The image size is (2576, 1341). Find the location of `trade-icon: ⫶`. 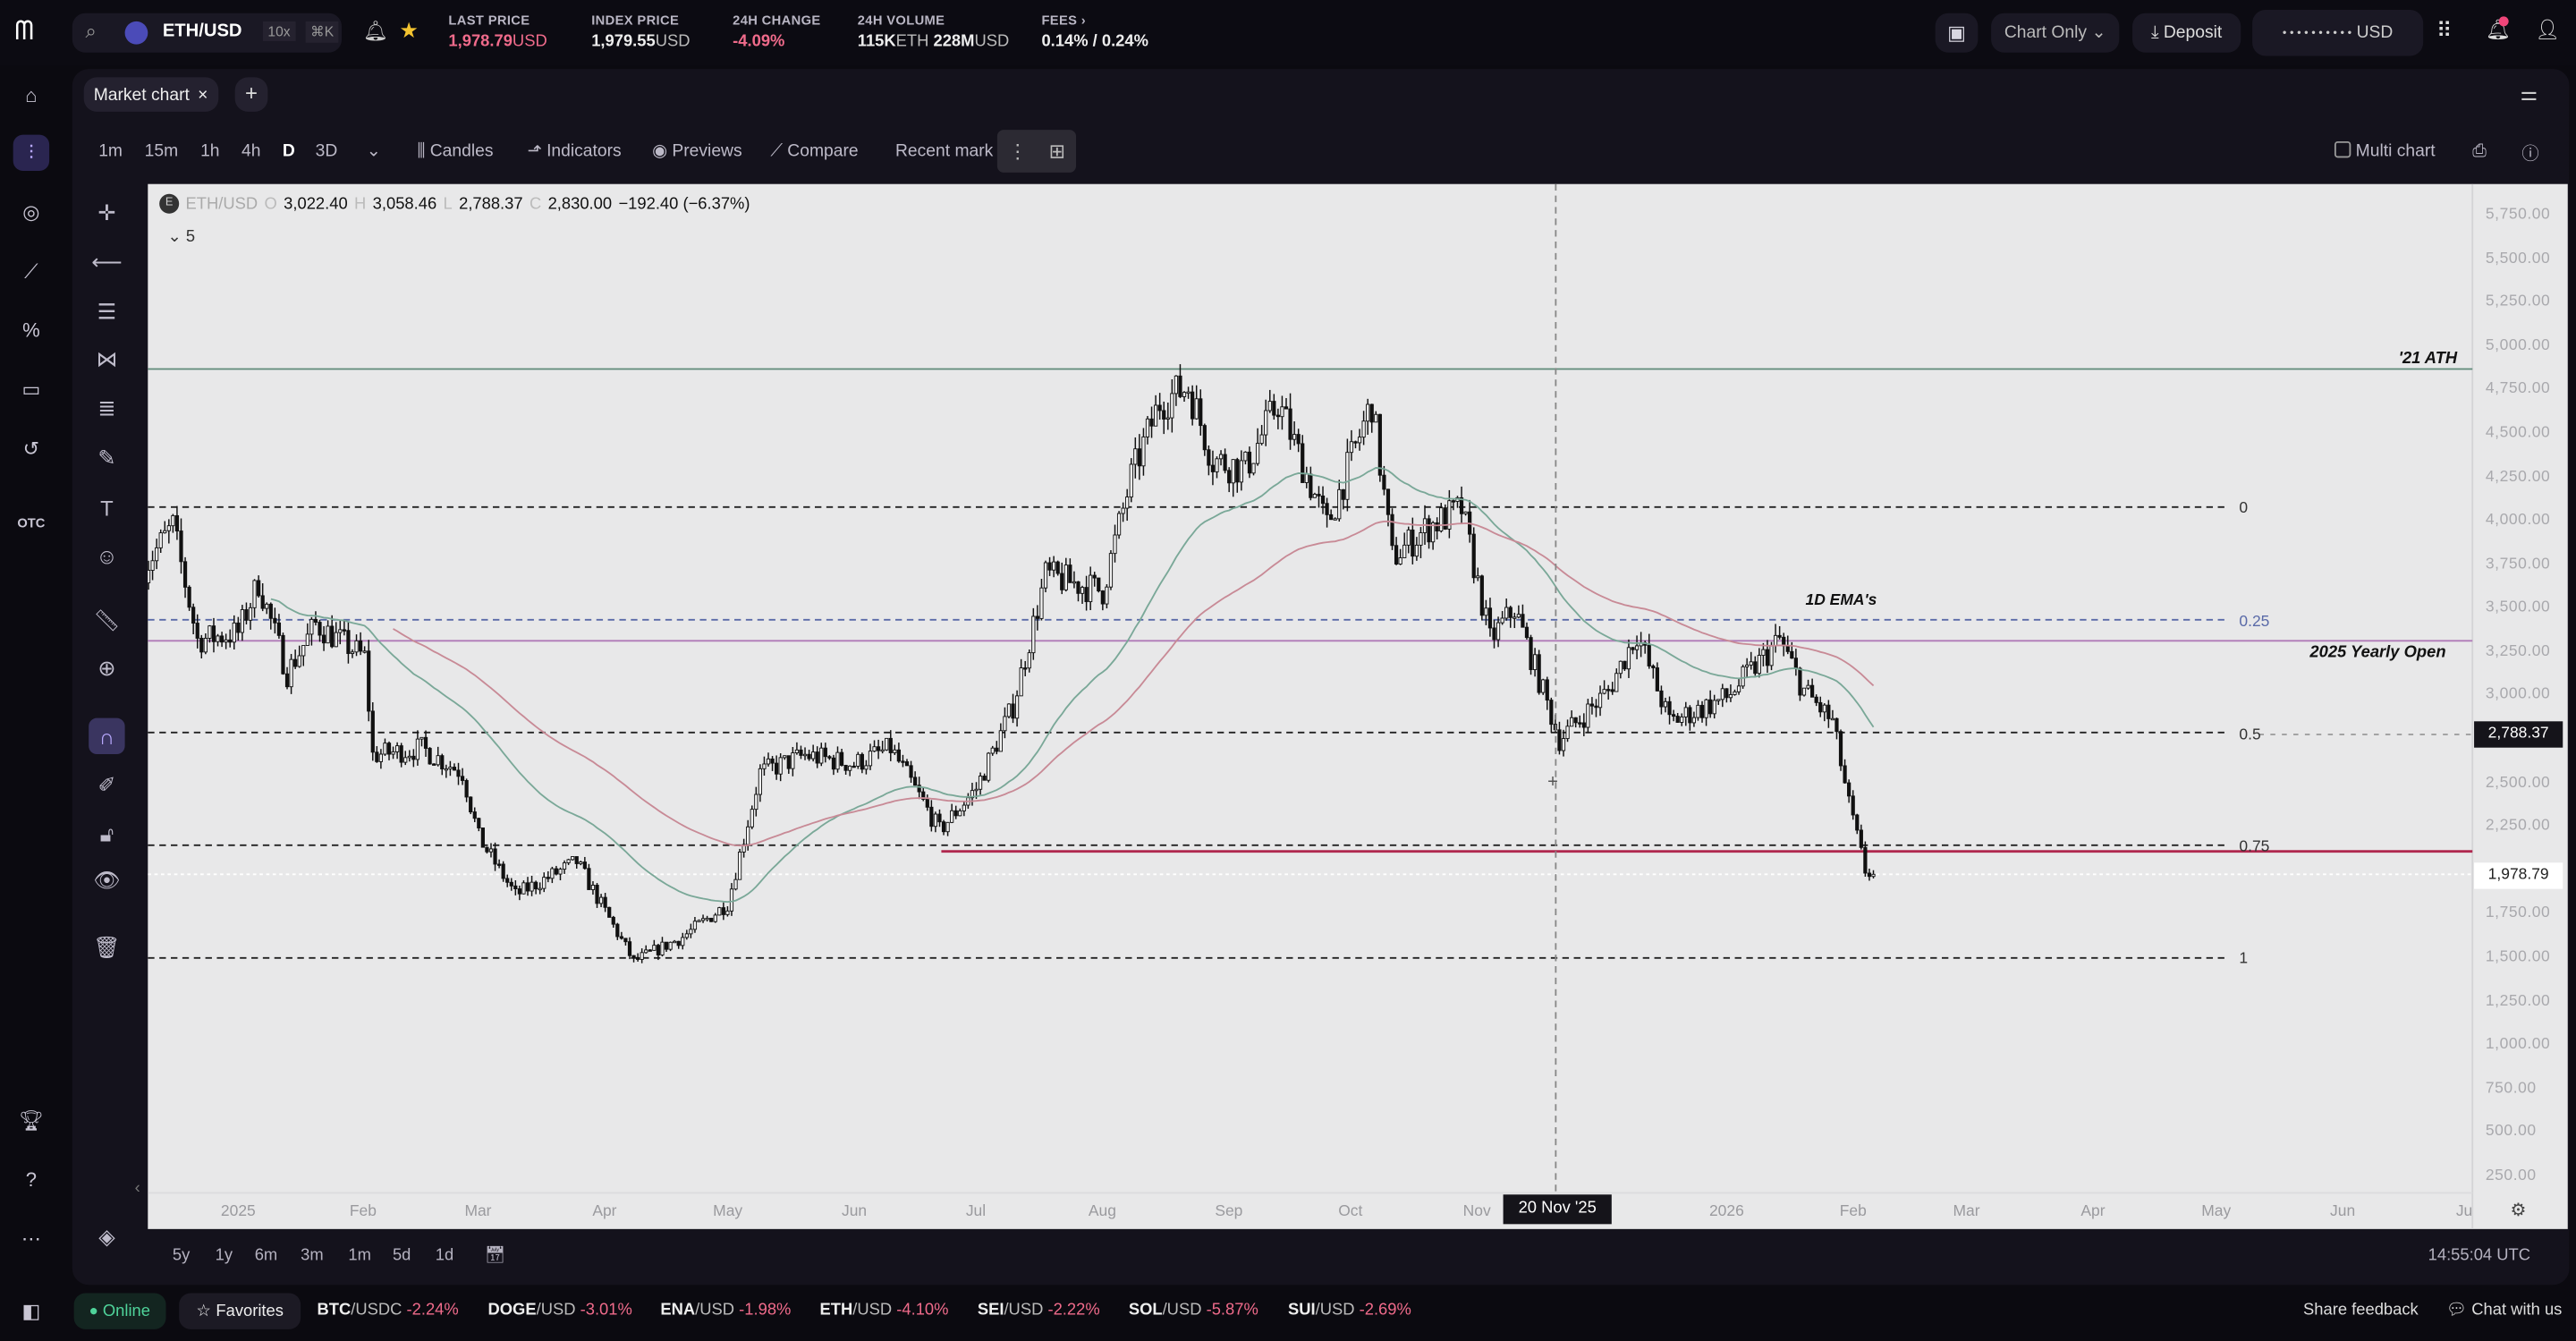

trade-icon: ⫶ is located at coordinates (31, 153).